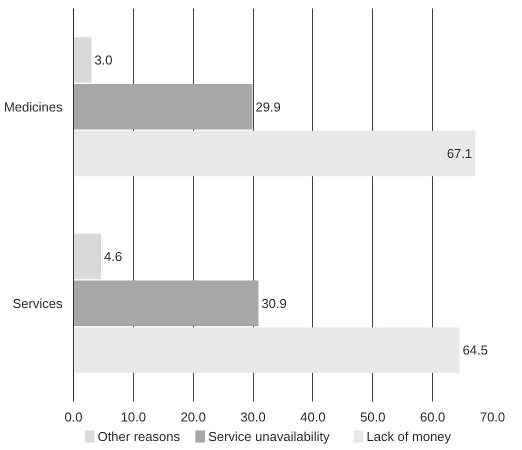  What do you see at coordinates (475, 350) in the screenshot?
I see `data-label: 64.5` at bounding box center [475, 350].